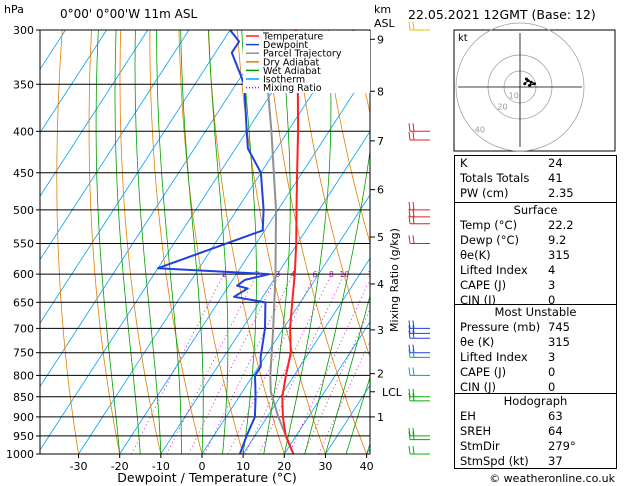  Describe the element at coordinates (517, 193) in the screenshot. I see `index-row: PW (cm) 2.35` at that location.